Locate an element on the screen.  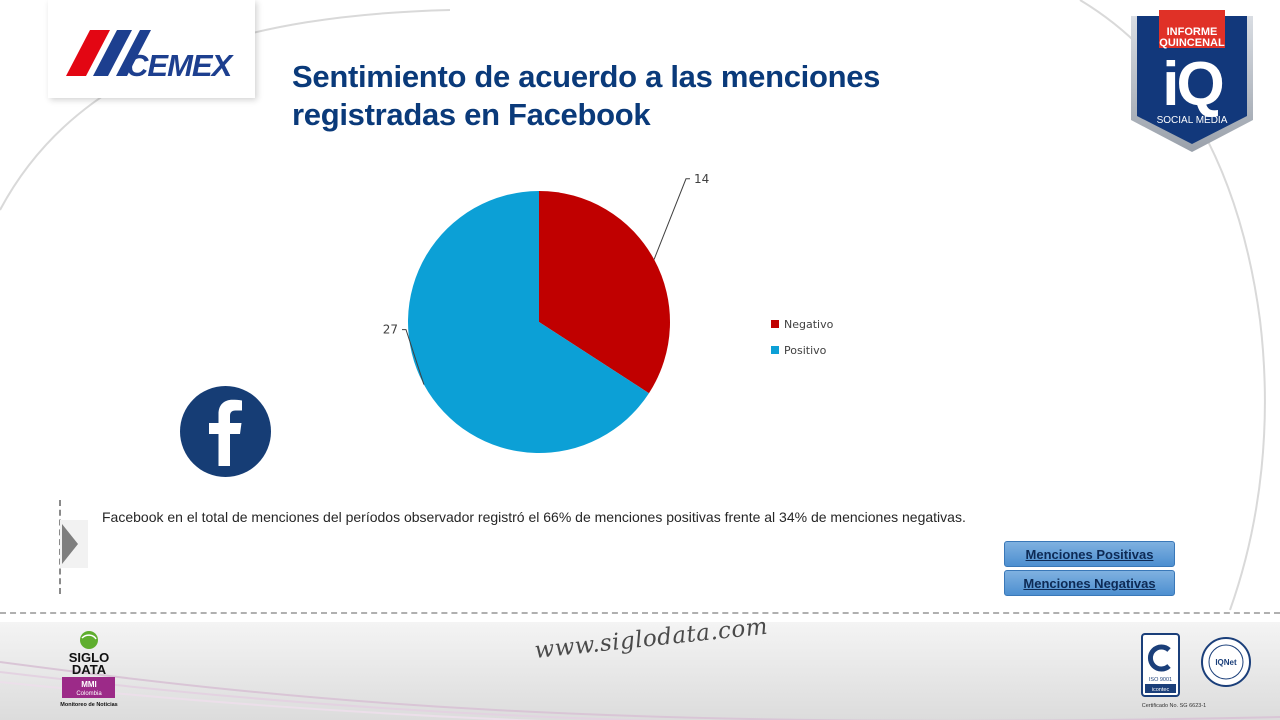
footer is located at coordinates (640, 671).